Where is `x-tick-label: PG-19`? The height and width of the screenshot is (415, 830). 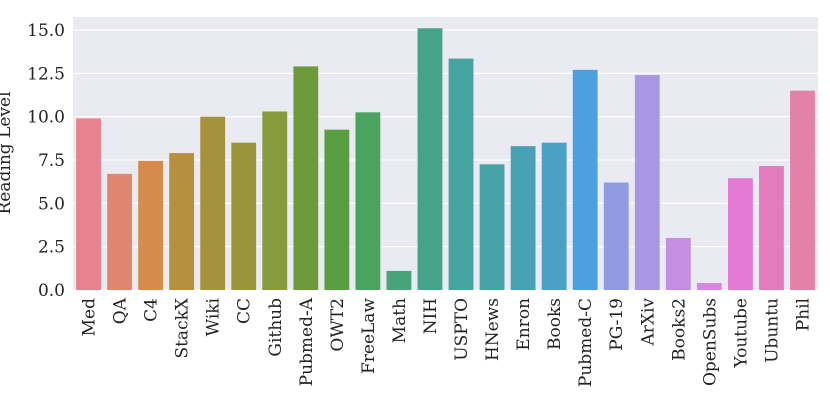
x-tick-label: PG-19 is located at coordinates (617, 324).